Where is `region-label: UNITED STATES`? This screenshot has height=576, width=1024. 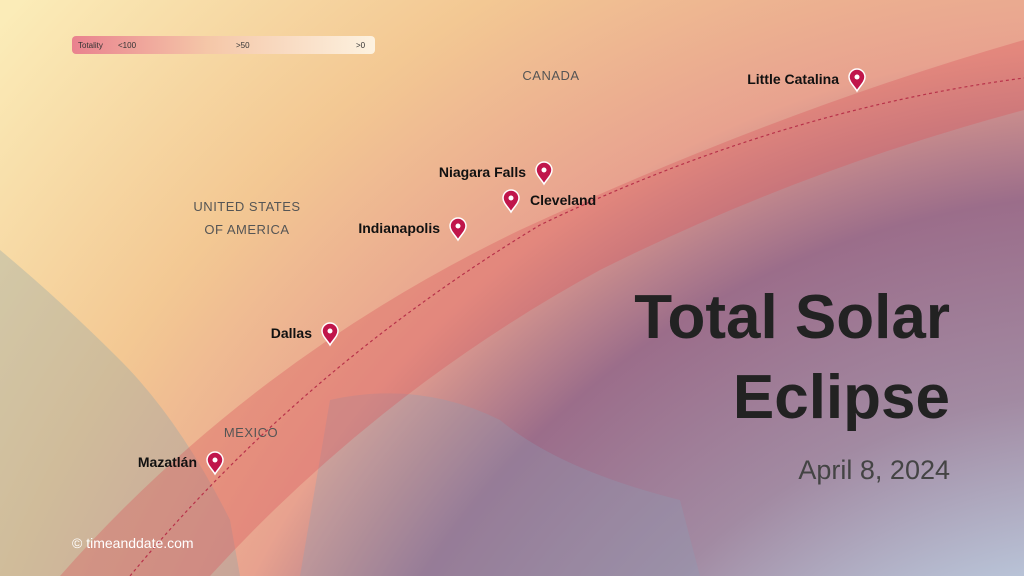 region-label: UNITED STATES is located at coordinates (246, 206).